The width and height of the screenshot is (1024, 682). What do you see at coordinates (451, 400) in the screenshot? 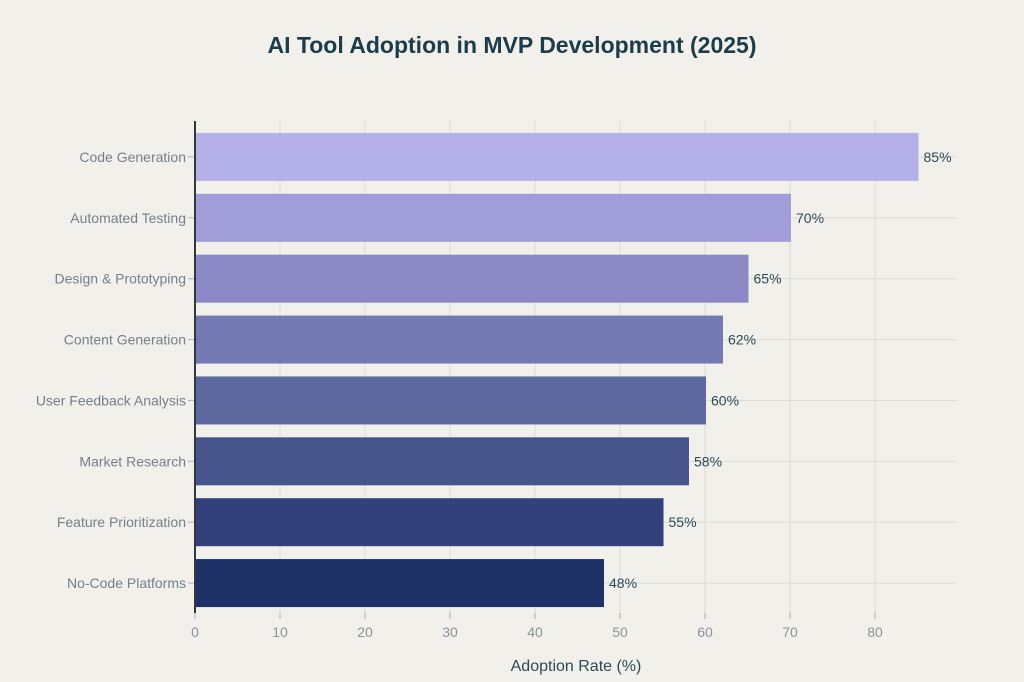
I see `bar-user-feedback-analysis` at bounding box center [451, 400].